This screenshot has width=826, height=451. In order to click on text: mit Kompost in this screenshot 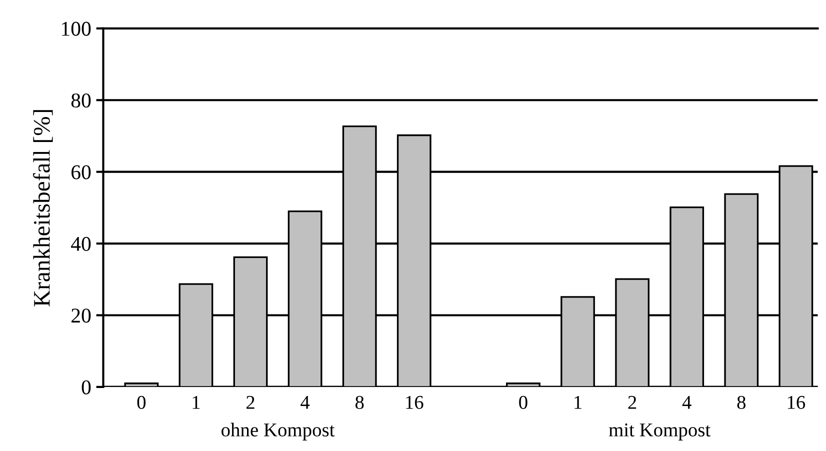, I will do `click(659, 431)`.